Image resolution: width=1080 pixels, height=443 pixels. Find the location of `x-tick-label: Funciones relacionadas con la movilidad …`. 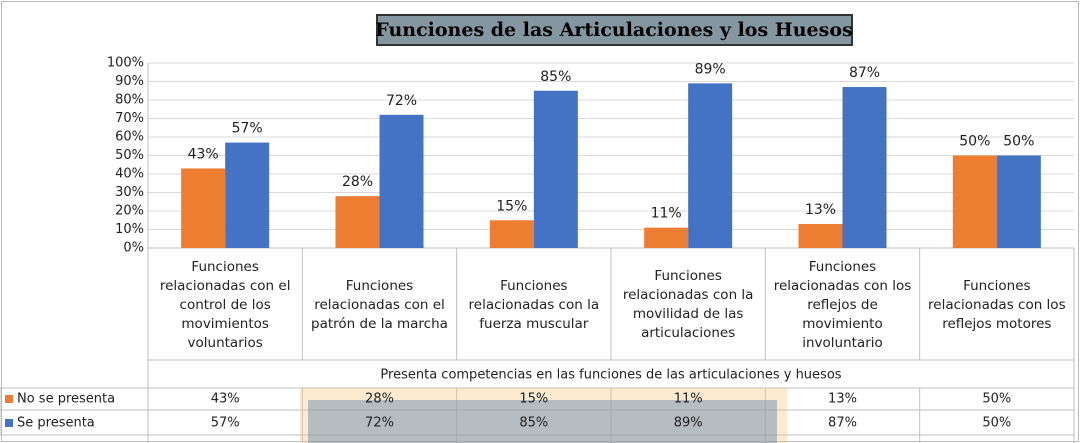

x-tick-label: Funciones relacionadas con la movilidad … is located at coordinates (688, 304).